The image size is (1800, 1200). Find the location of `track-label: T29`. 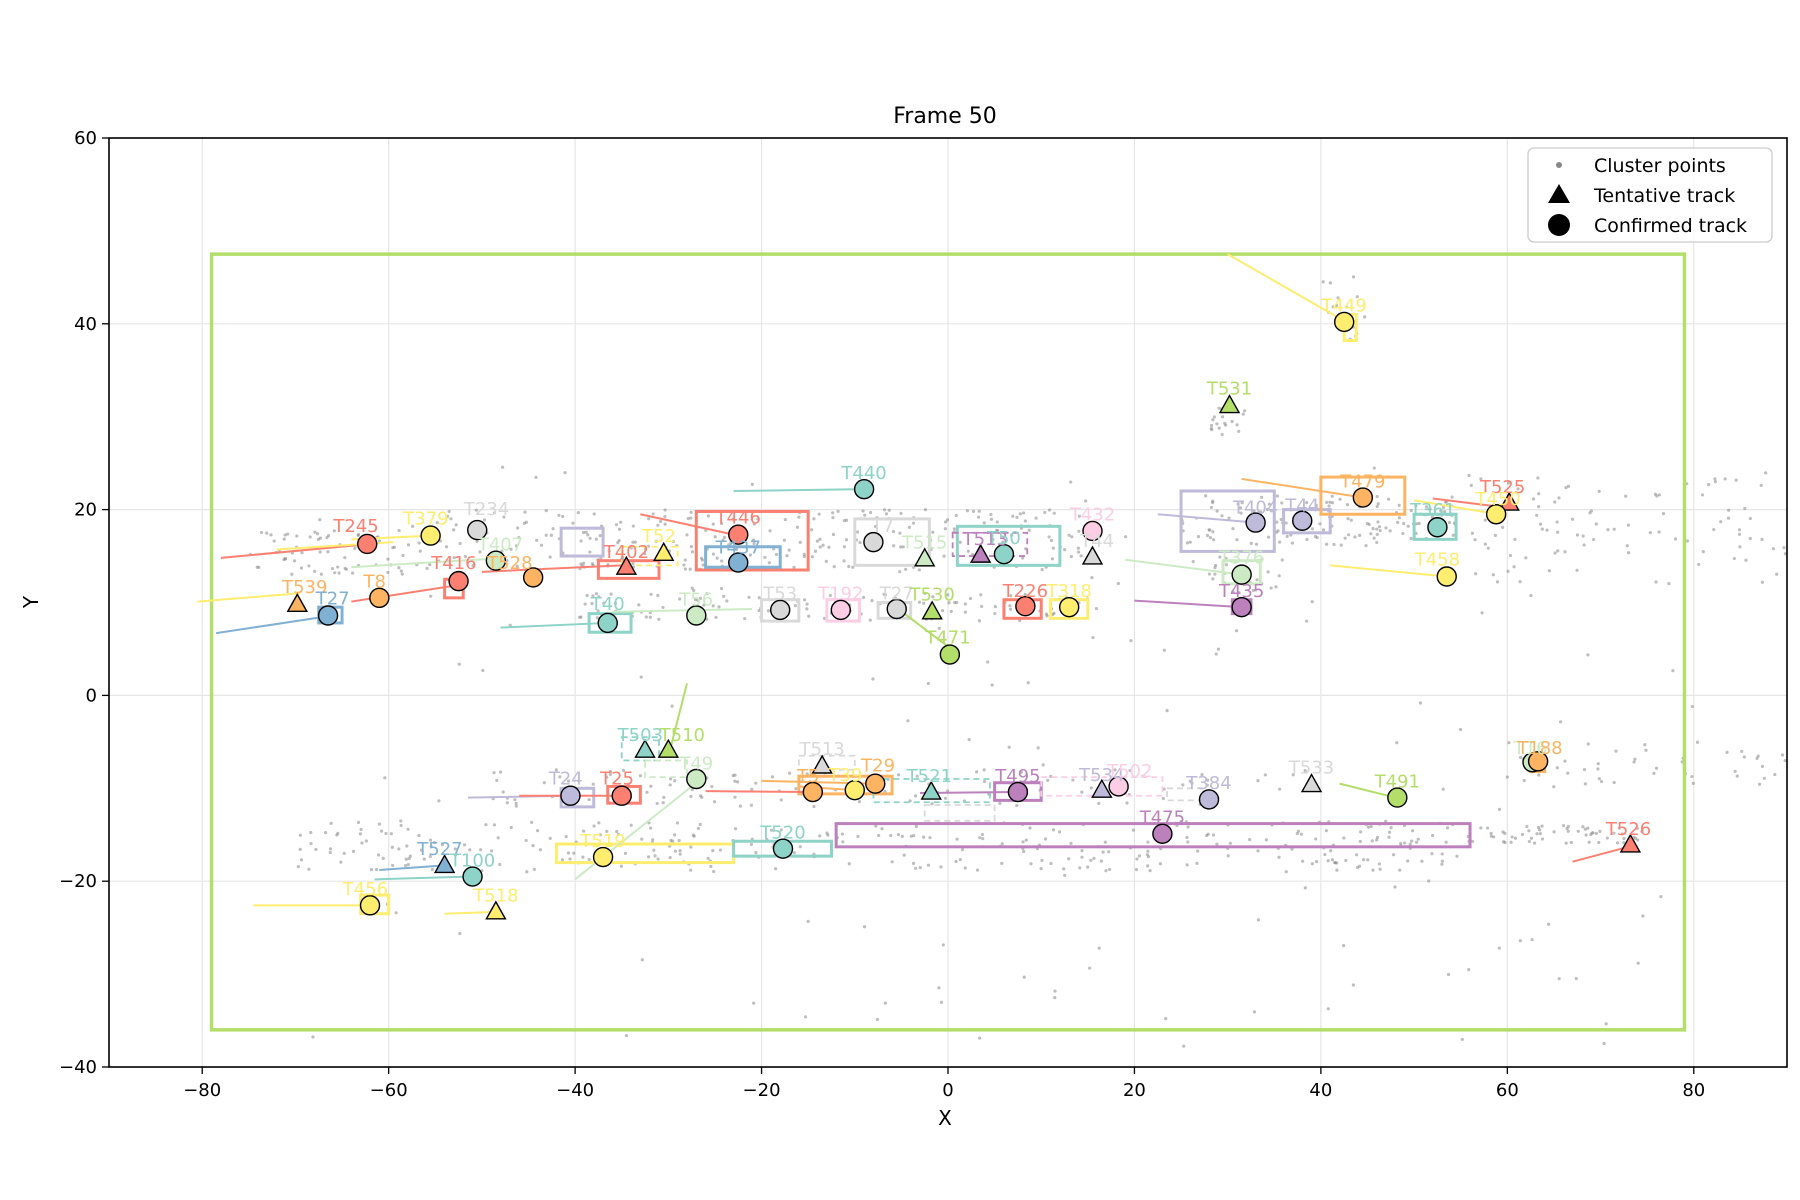

track-label: T29 is located at coordinates (877, 766).